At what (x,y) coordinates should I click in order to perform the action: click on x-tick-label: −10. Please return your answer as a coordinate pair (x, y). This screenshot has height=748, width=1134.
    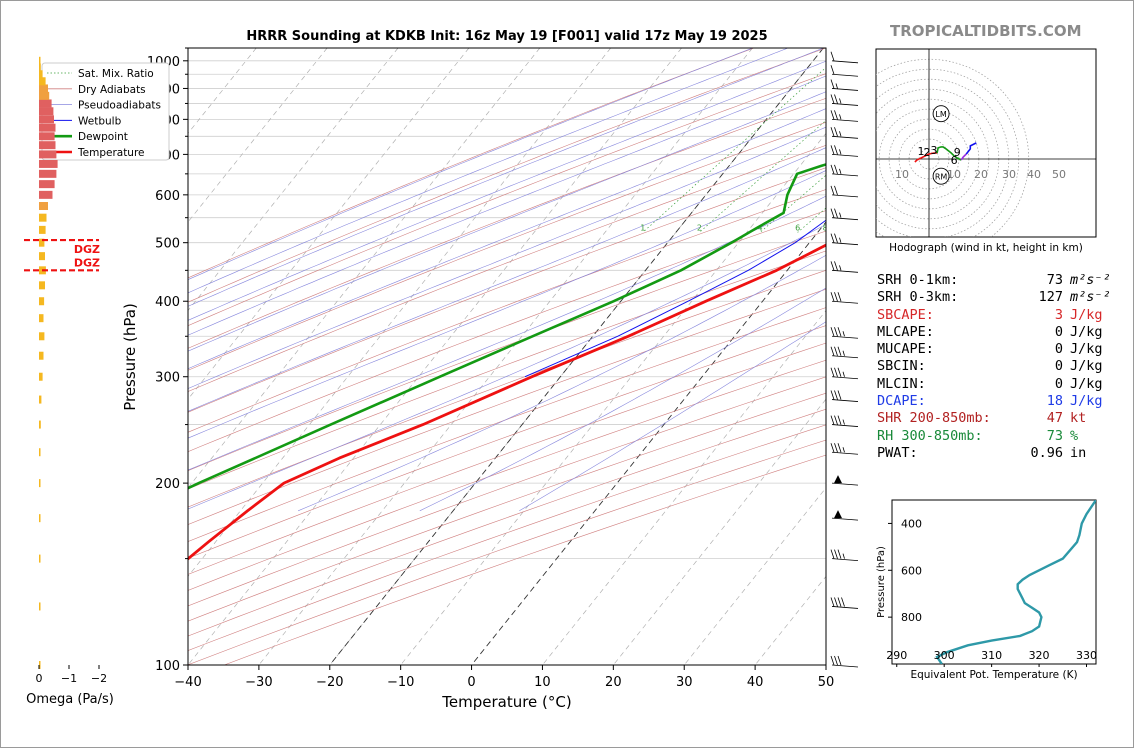
    Looking at the image, I should click on (400, 682).